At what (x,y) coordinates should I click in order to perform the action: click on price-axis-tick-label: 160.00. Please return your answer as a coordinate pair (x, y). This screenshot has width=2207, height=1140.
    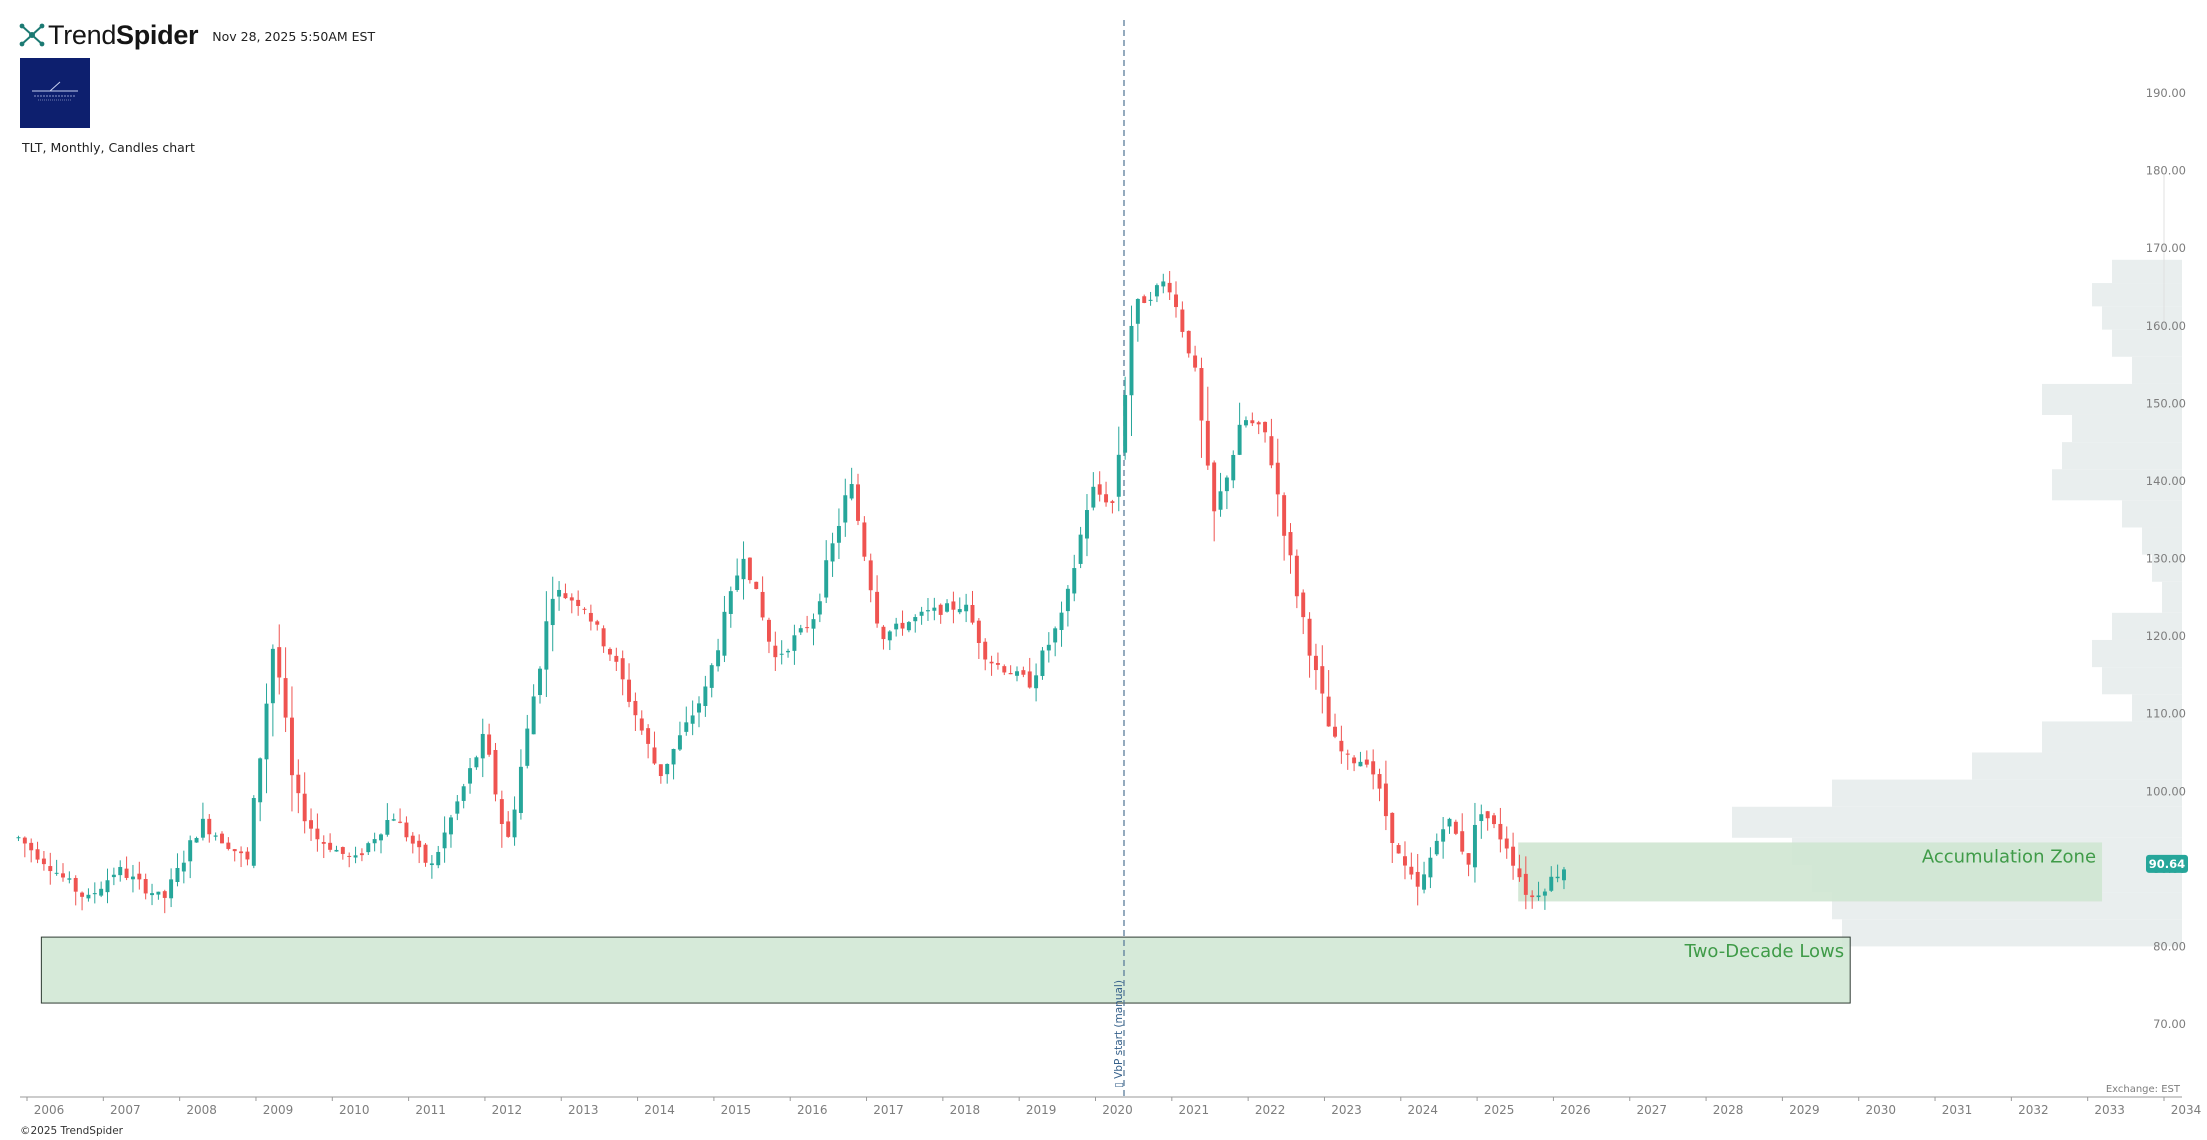
    Looking at the image, I should click on (2166, 326).